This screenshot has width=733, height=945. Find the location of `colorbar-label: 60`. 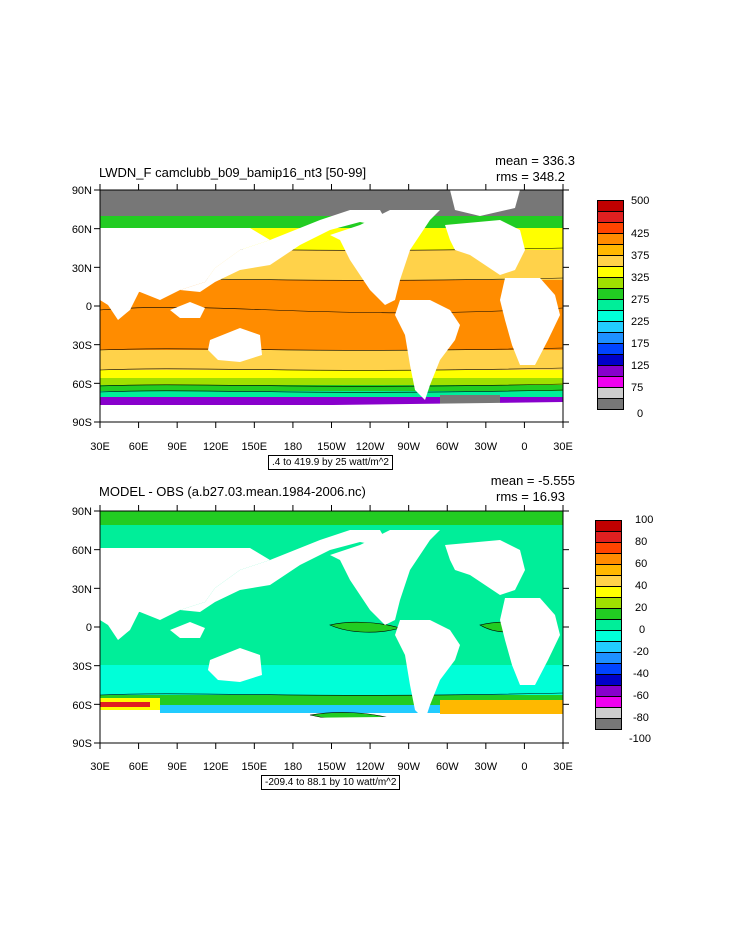

colorbar-label: 60 is located at coordinates (641, 564).